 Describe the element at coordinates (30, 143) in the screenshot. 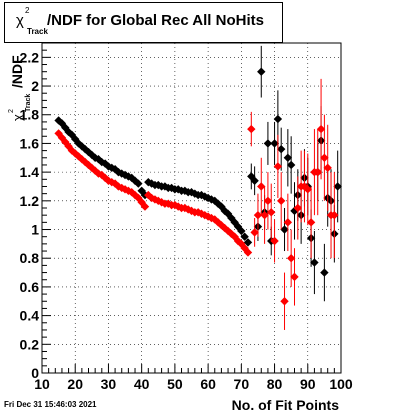

I see `y-tick-label: 1.6` at that location.